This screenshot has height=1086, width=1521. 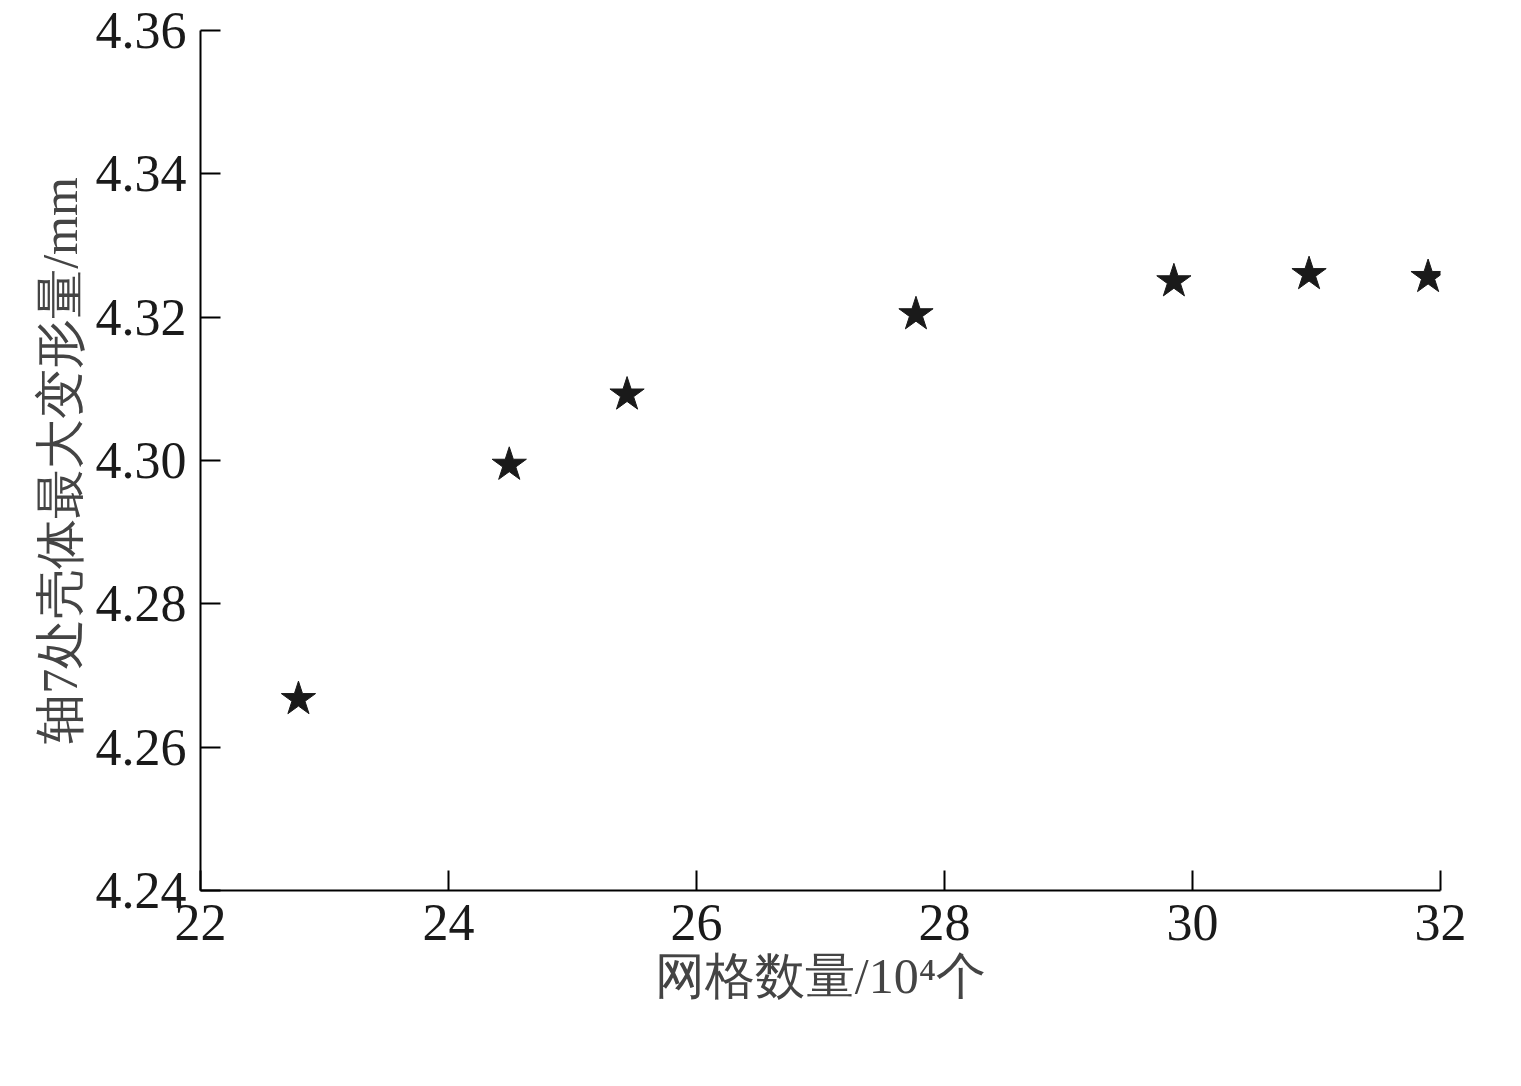 I want to click on y-axis-title: 轴7处壳体最大变形量/mm, so click(x=59, y=460).